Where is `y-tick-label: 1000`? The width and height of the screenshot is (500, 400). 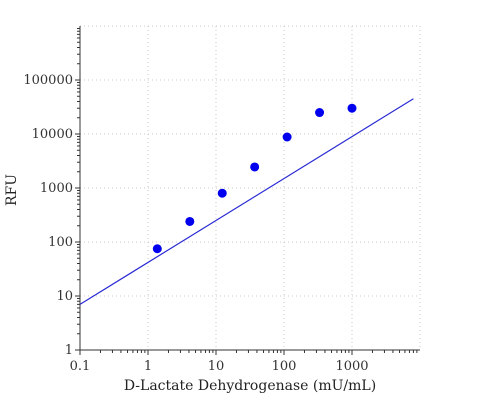 y-tick-label: 1000 is located at coordinates (56, 188).